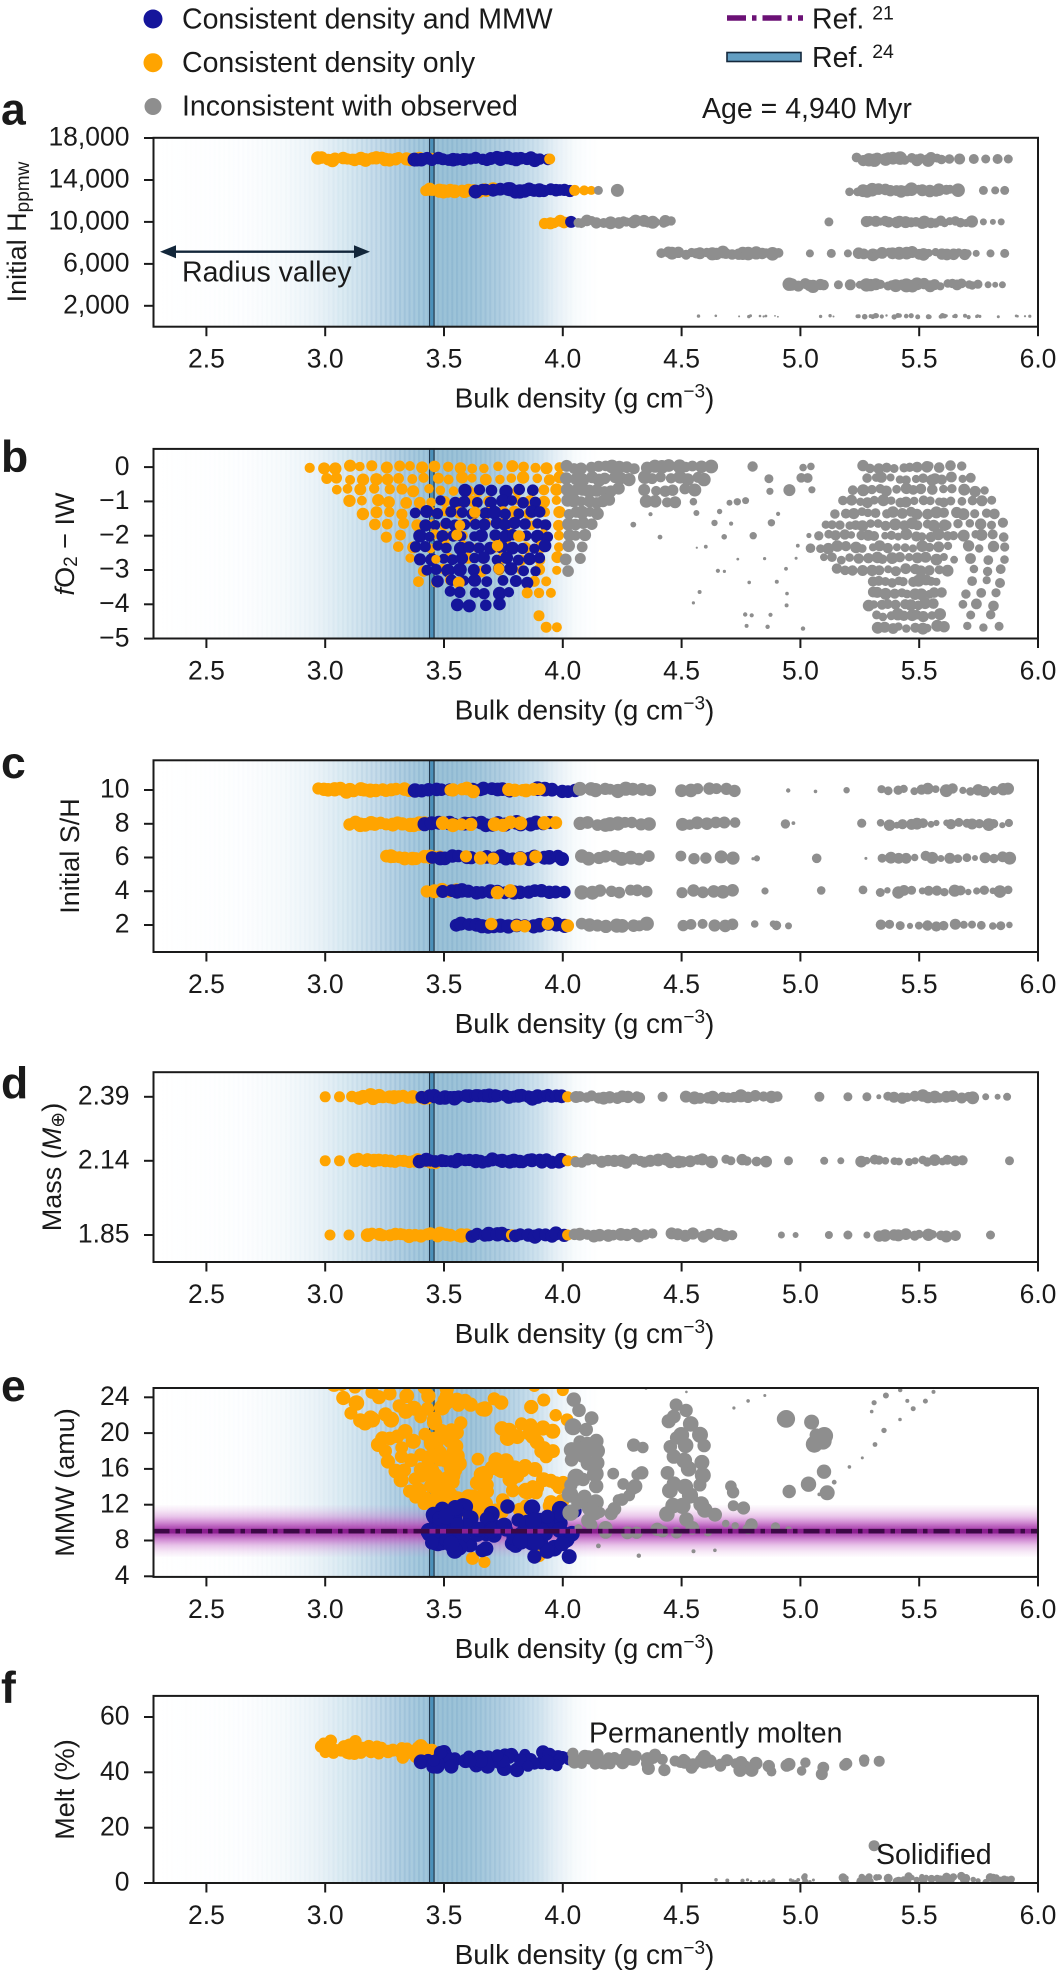 Image resolution: width=1056 pixels, height=1975 pixels. Describe the element at coordinates (367, 20) in the screenshot. I see `svg-text: Consistent density and MMW` at that location.